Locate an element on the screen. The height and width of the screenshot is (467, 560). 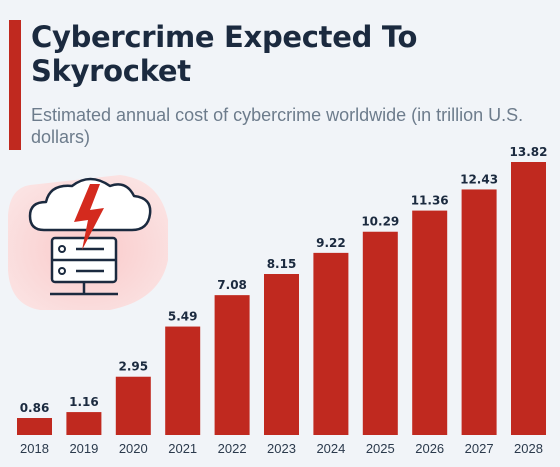
bar-2021 is located at coordinates (183, 380).